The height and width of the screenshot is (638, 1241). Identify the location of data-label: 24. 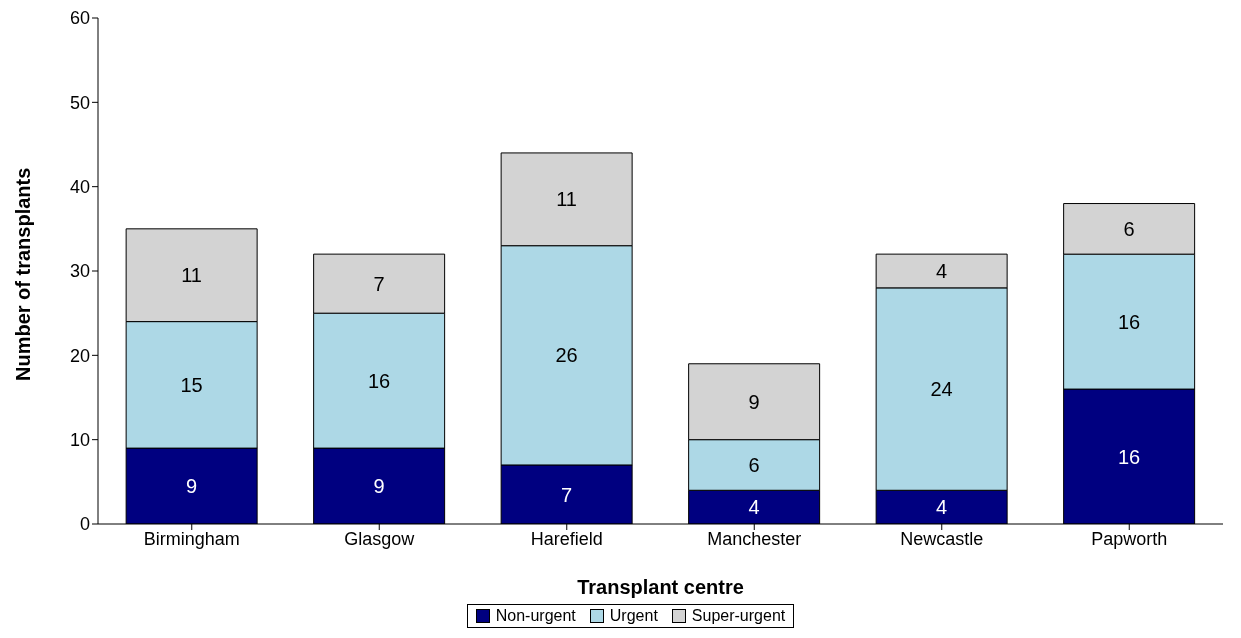
(941, 389).